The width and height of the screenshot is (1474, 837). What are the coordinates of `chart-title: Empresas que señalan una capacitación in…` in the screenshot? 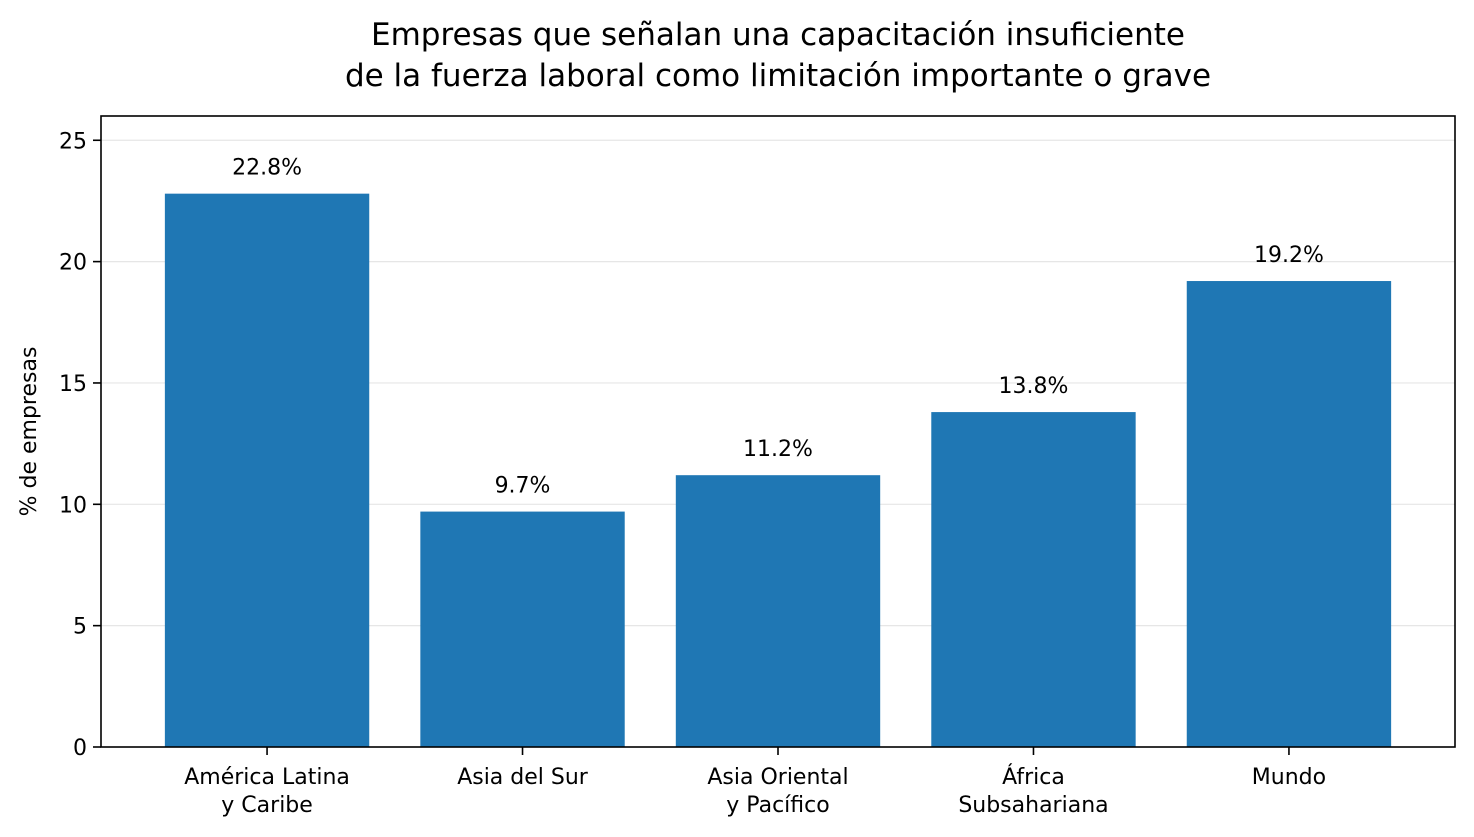 It's located at (778, 55).